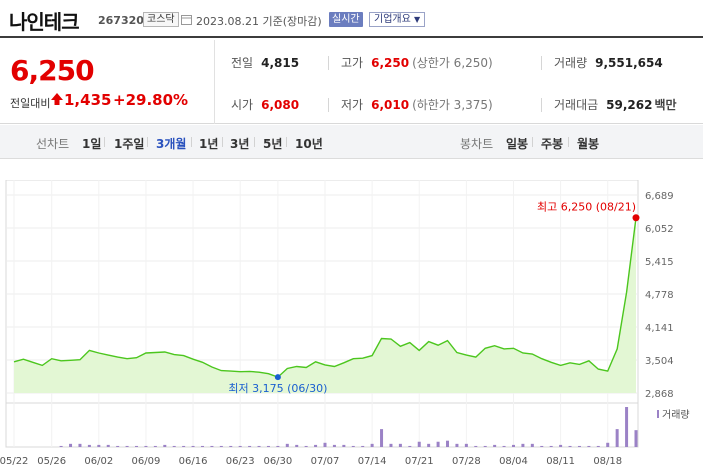 This screenshot has width=703, height=471. I want to click on chart-tabbar: 선차트 1일 1주일 3개월 1년 3년 5년 10년 봉차트 일봉 주봉 월봉, so click(351, 142).